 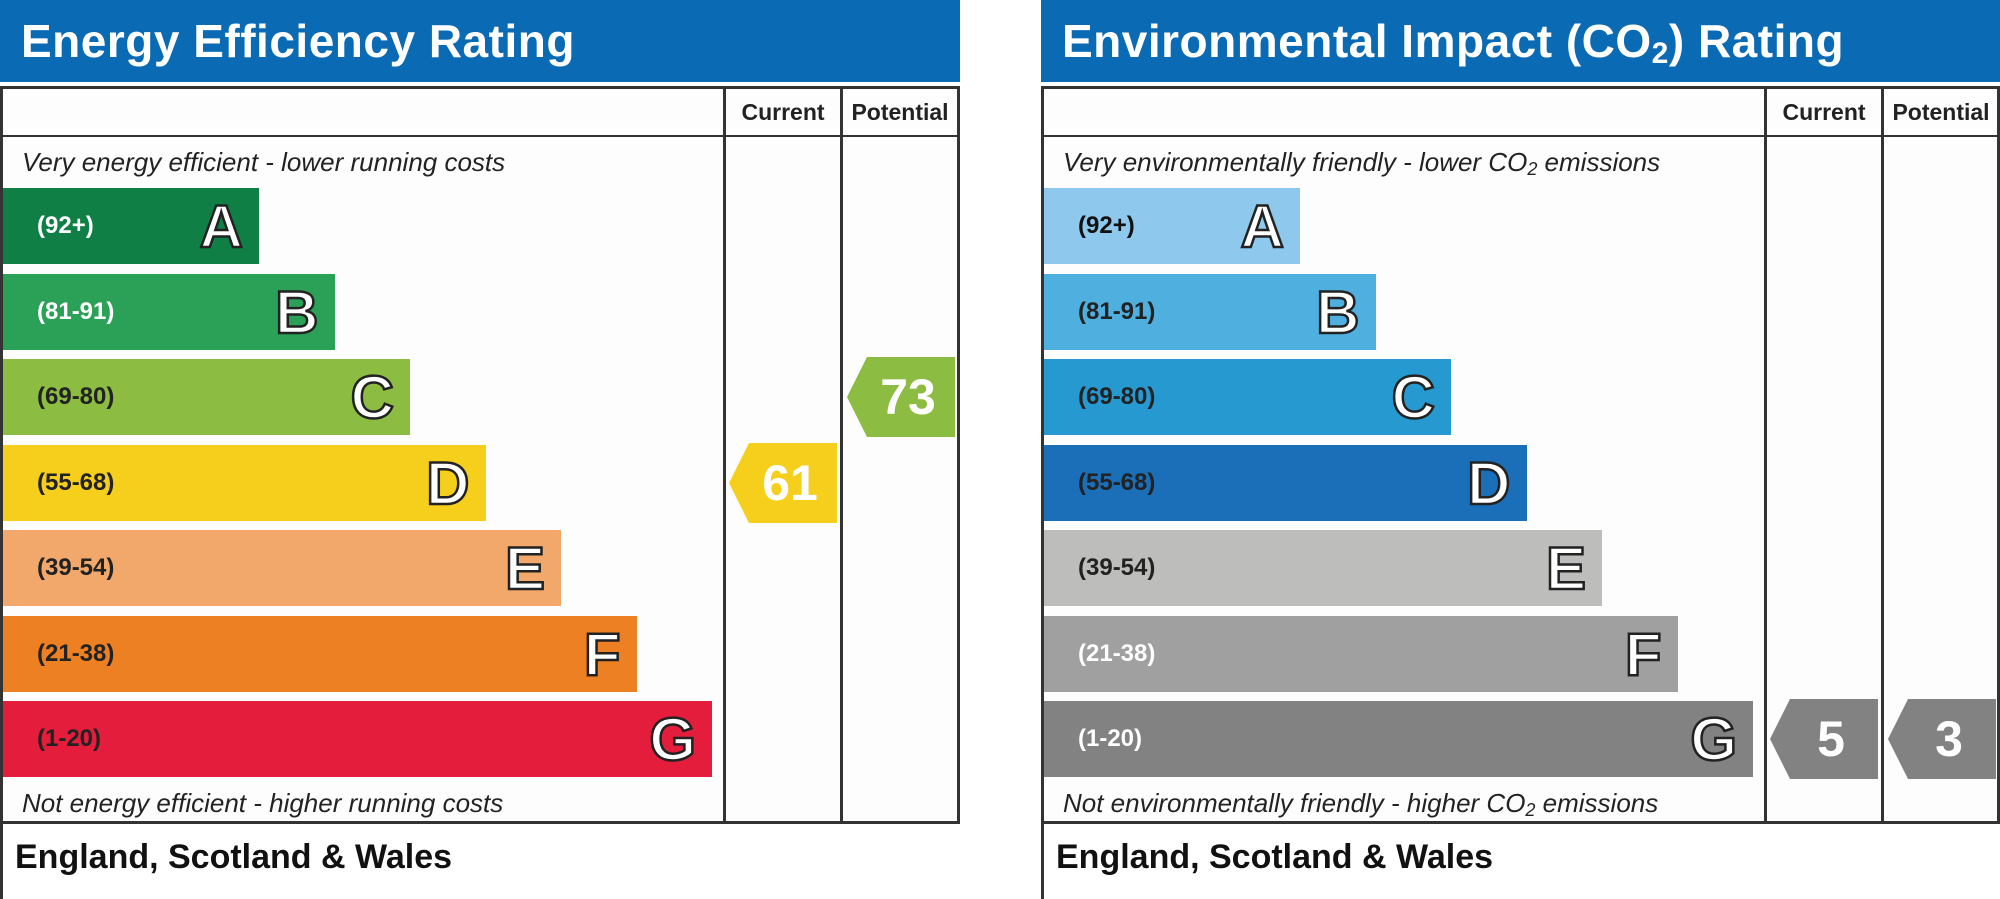 I want to click on potential-indicator: 3, so click(x=1942, y=739).